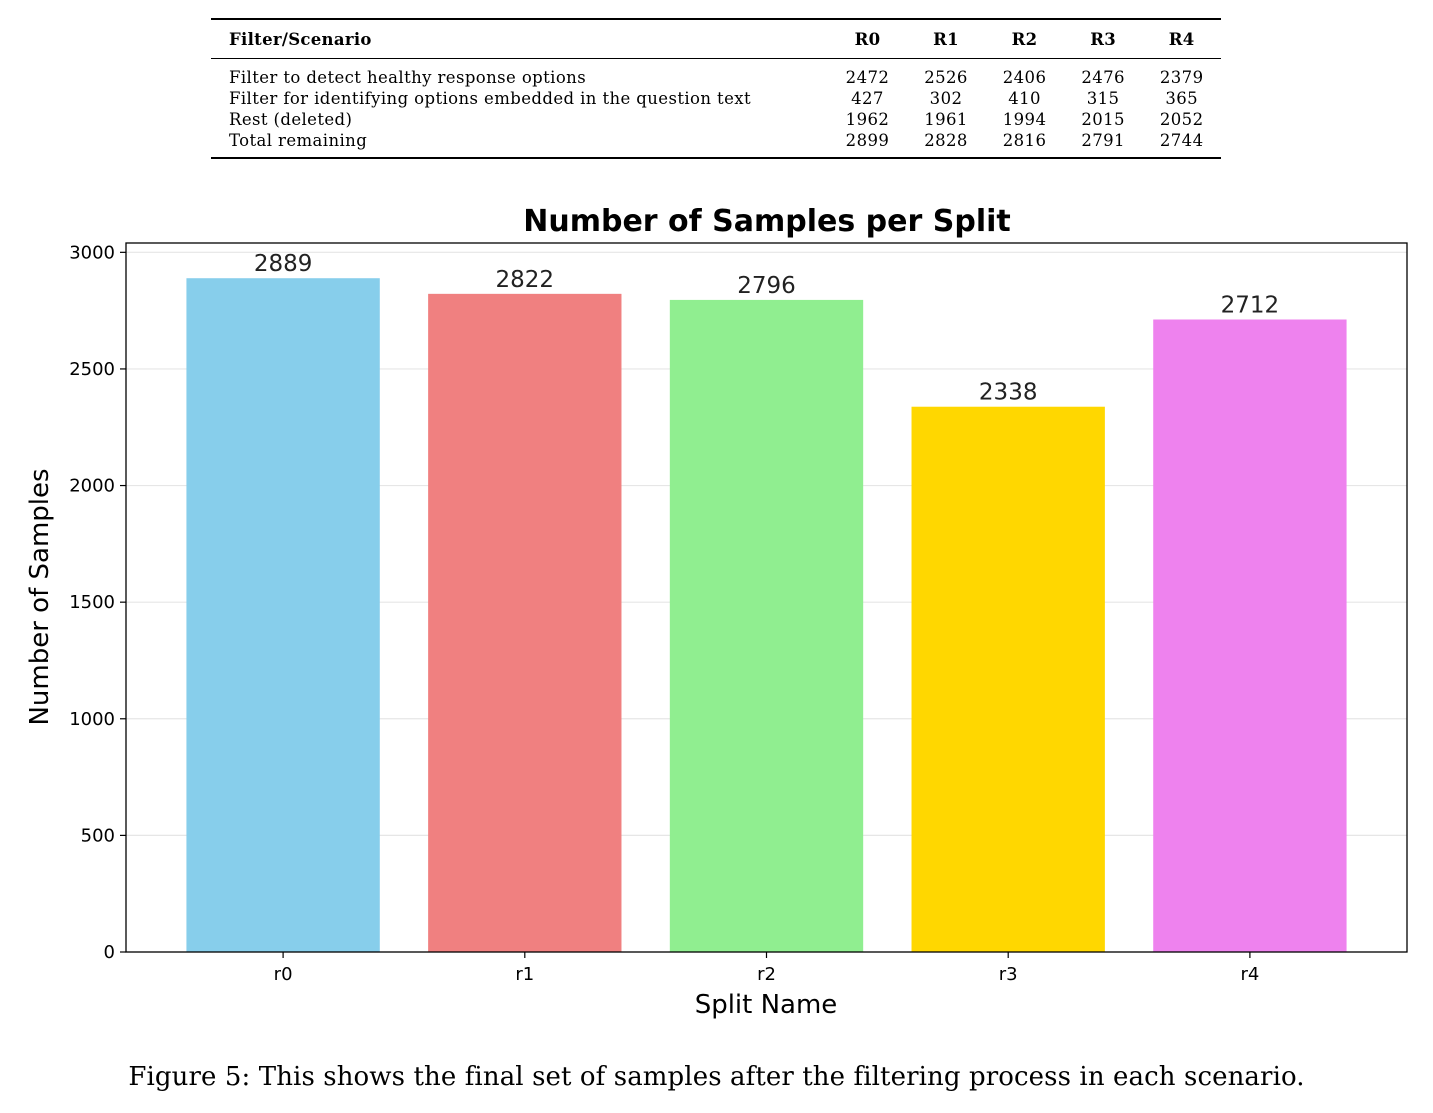 This screenshot has width=1433, height=1113. What do you see at coordinates (92, 369) in the screenshot?
I see `y-tick-label: 2500` at bounding box center [92, 369].